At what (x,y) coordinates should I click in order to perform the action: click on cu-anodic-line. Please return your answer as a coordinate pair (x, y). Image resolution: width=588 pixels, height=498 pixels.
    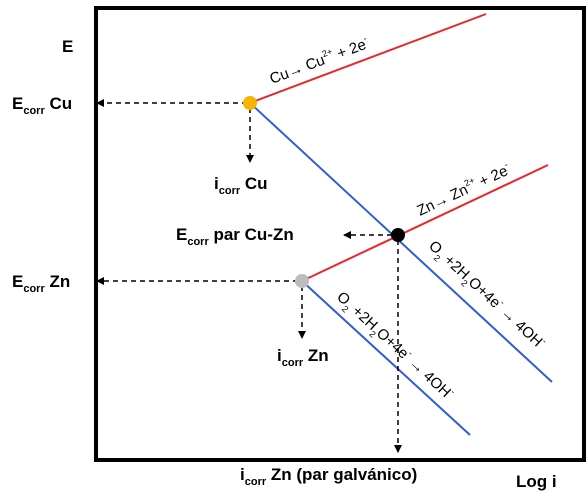
    Looking at the image, I should click on (368, 58).